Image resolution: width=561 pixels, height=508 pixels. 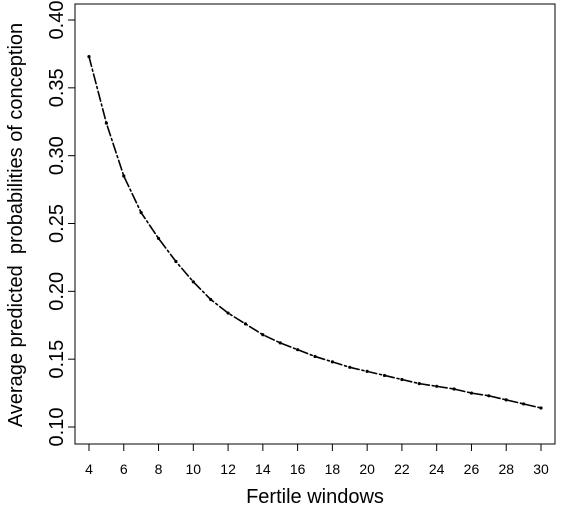 I want to click on x-tick-label: 18, so click(x=333, y=469).